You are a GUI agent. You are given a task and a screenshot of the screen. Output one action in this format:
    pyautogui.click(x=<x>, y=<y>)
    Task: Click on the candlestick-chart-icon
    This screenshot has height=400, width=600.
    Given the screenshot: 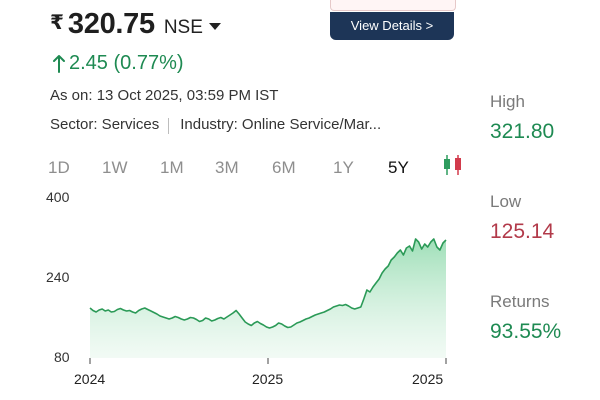 What is the action you would take?
    pyautogui.click(x=453, y=165)
    